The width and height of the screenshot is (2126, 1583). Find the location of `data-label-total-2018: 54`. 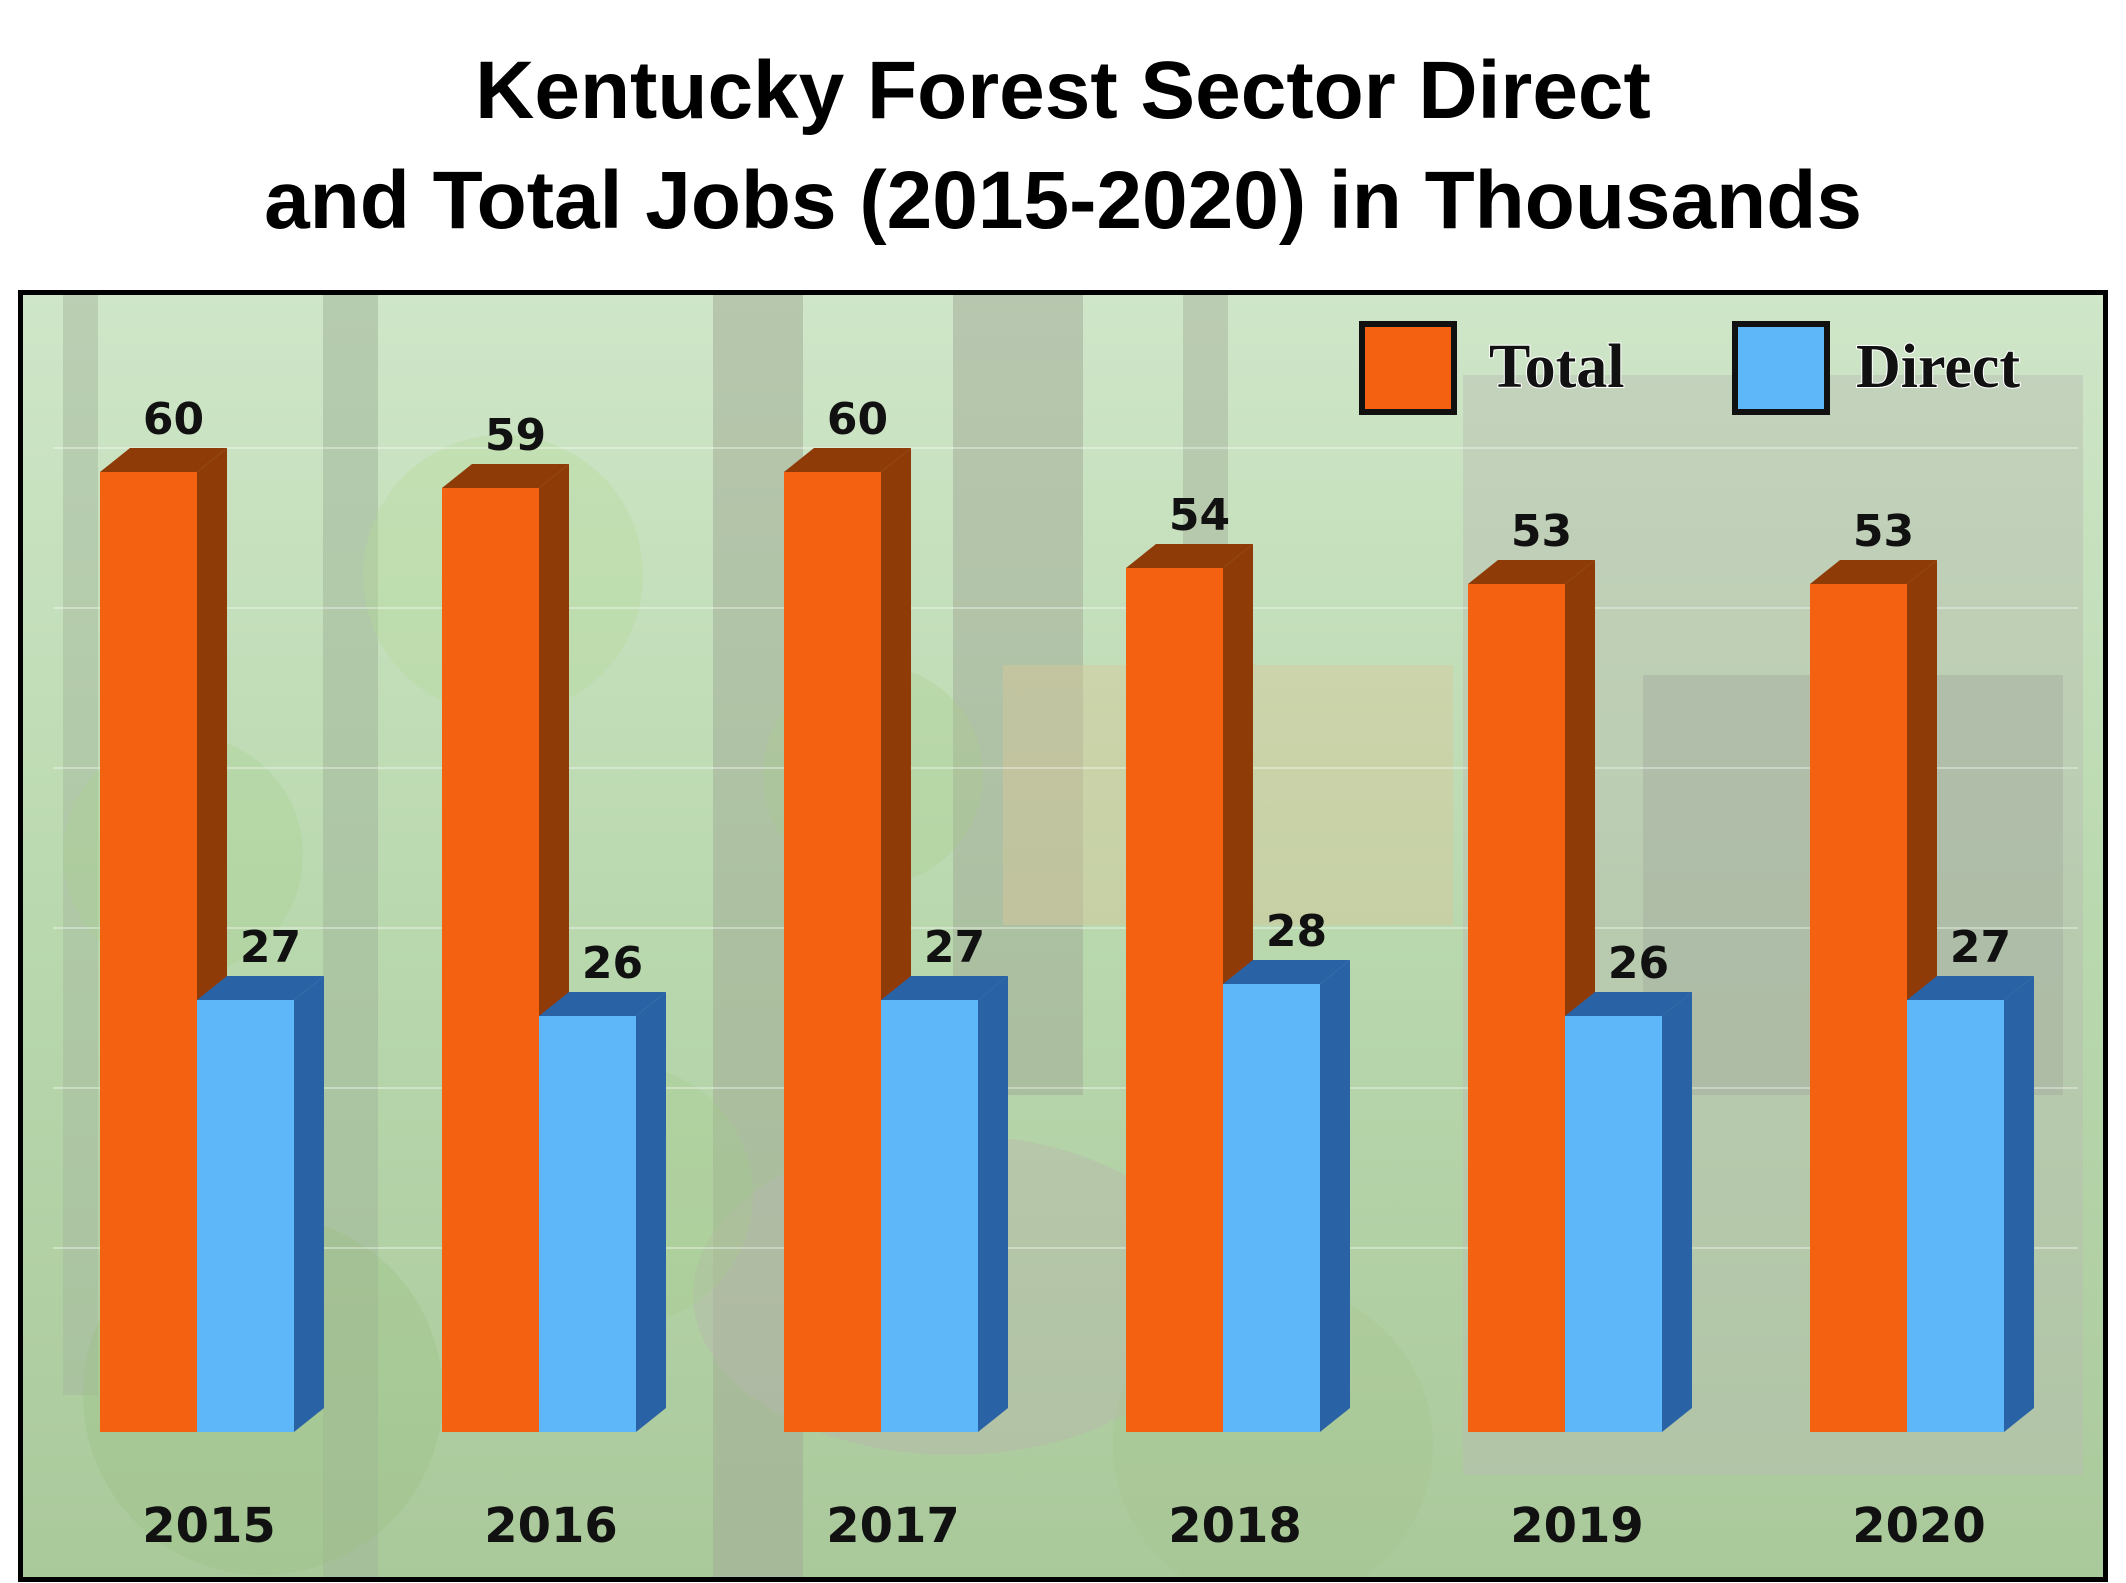

data-label-total-2018: 54 is located at coordinates (1199, 515).